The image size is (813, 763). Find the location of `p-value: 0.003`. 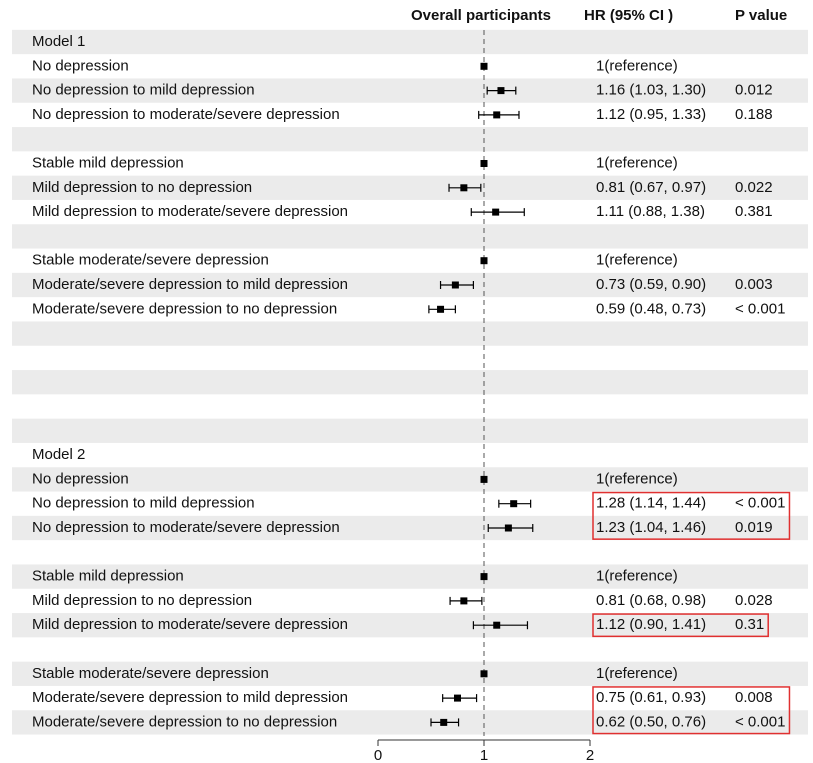

p-value: 0.003 is located at coordinates (754, 284).